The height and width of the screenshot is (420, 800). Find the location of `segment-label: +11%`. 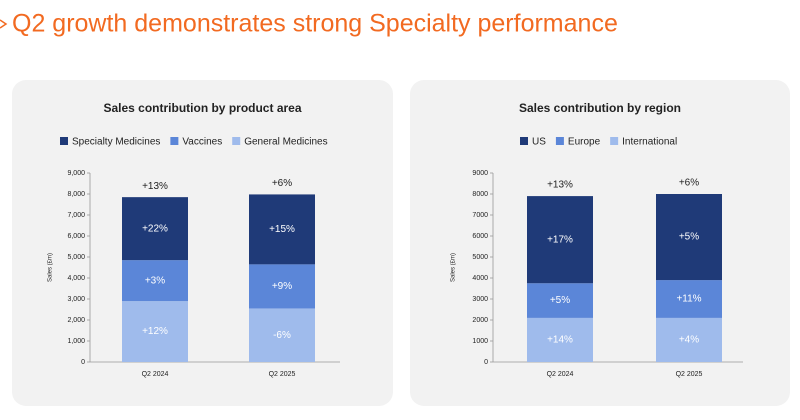

segment-label: +11% is located at coordinates (688, 299).